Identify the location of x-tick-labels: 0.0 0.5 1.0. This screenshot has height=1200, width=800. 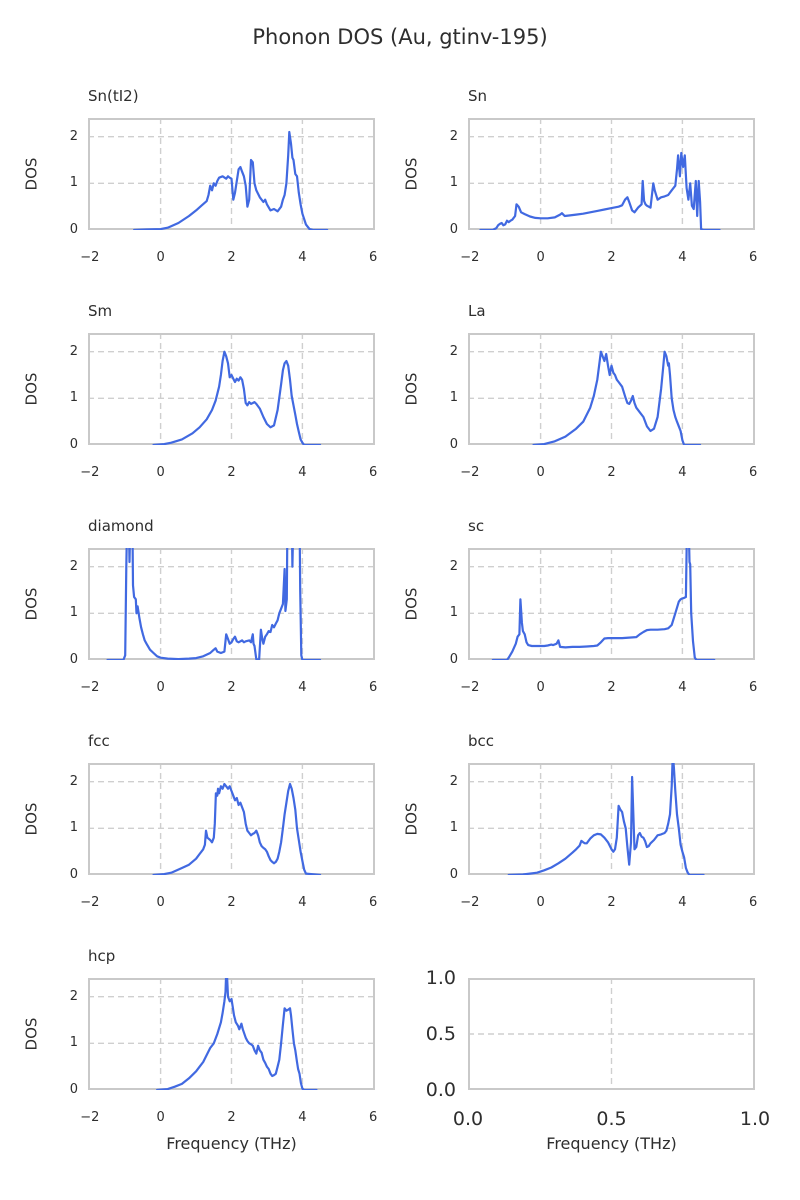
(611, 1120).